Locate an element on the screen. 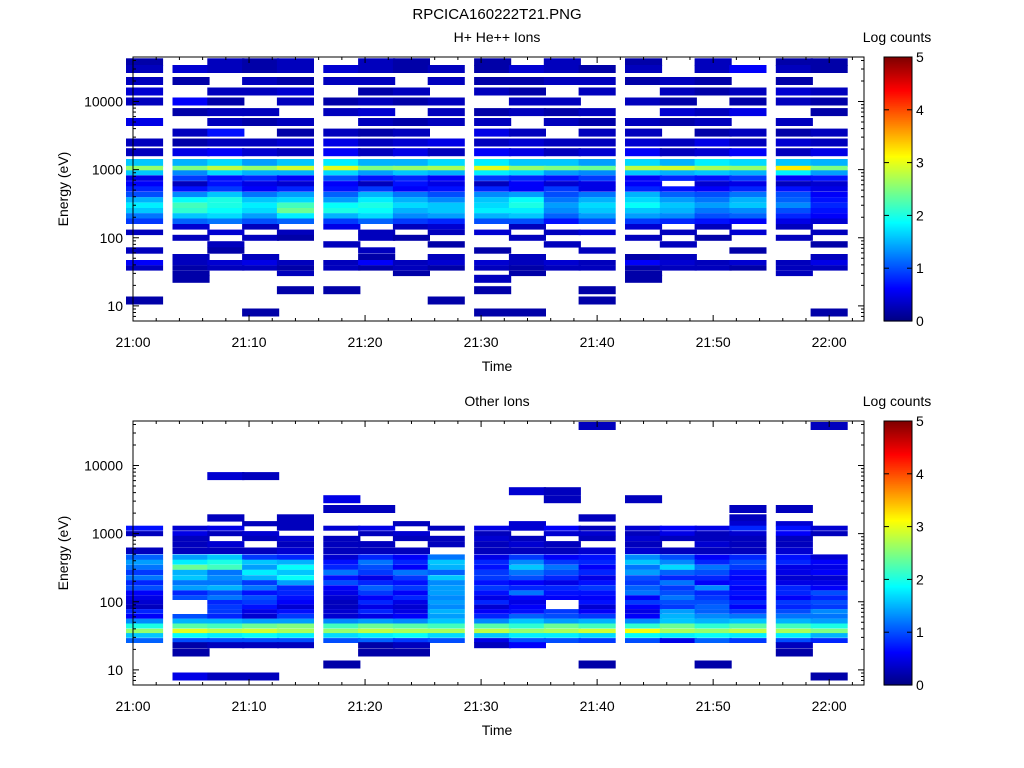 This screenshot has height=768, width=1024. x-tick-label: 21:20 is located at coordinates (365, 342).